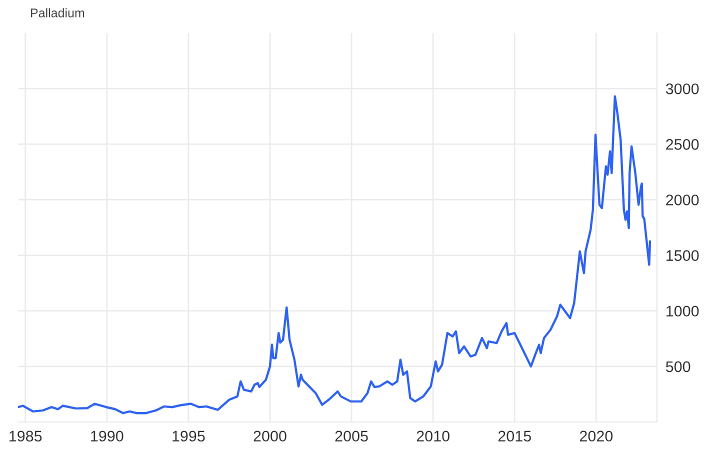  I want to click on x-tick-label: 2005, so click(351, 436).